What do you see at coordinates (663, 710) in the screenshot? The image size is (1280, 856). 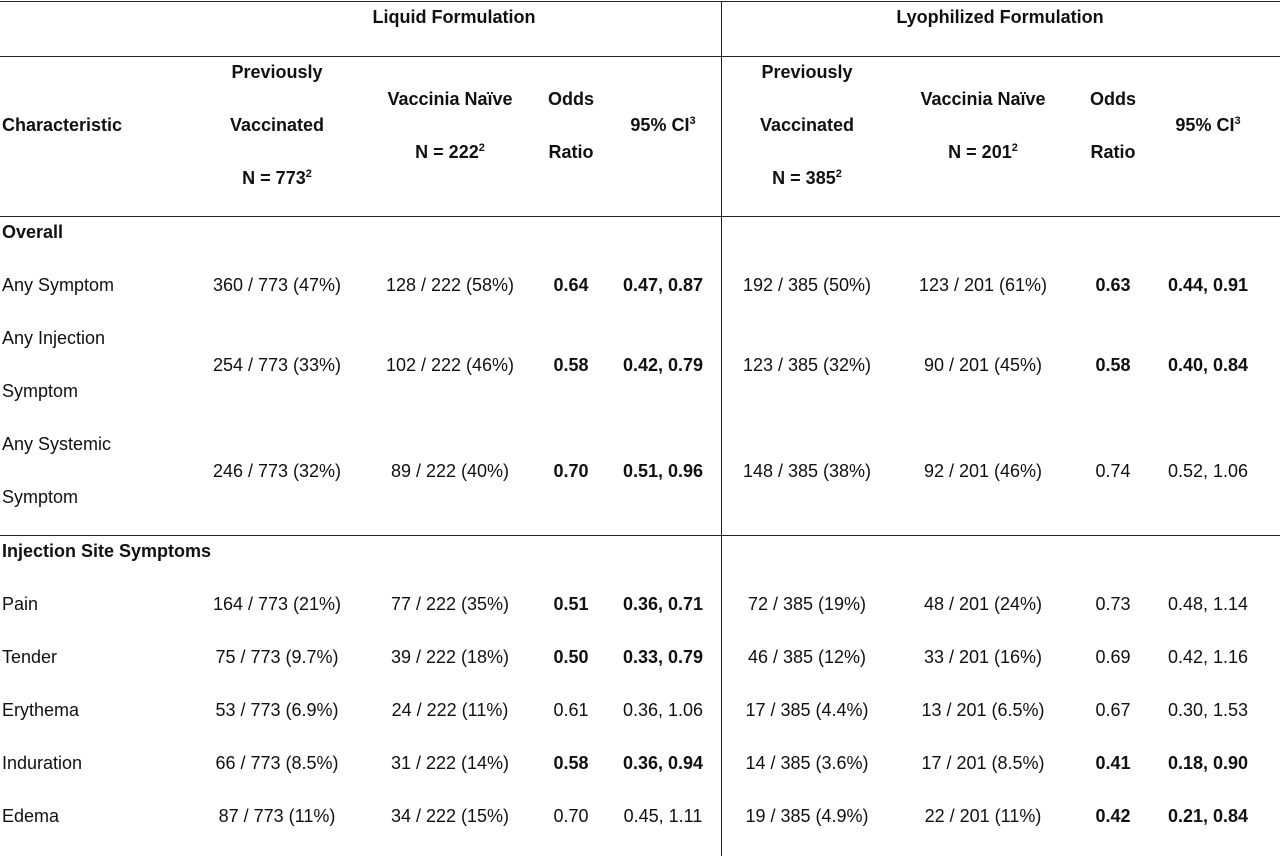 I see `cell-liquid-95-ci: 0.36, 1.06` at bounding box center [663, 710].